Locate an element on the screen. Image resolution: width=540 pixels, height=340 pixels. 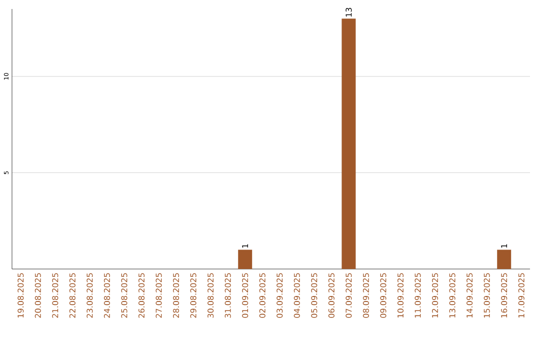
x-tick-label: 05.09.2025 is located at coordinates (314, 295).